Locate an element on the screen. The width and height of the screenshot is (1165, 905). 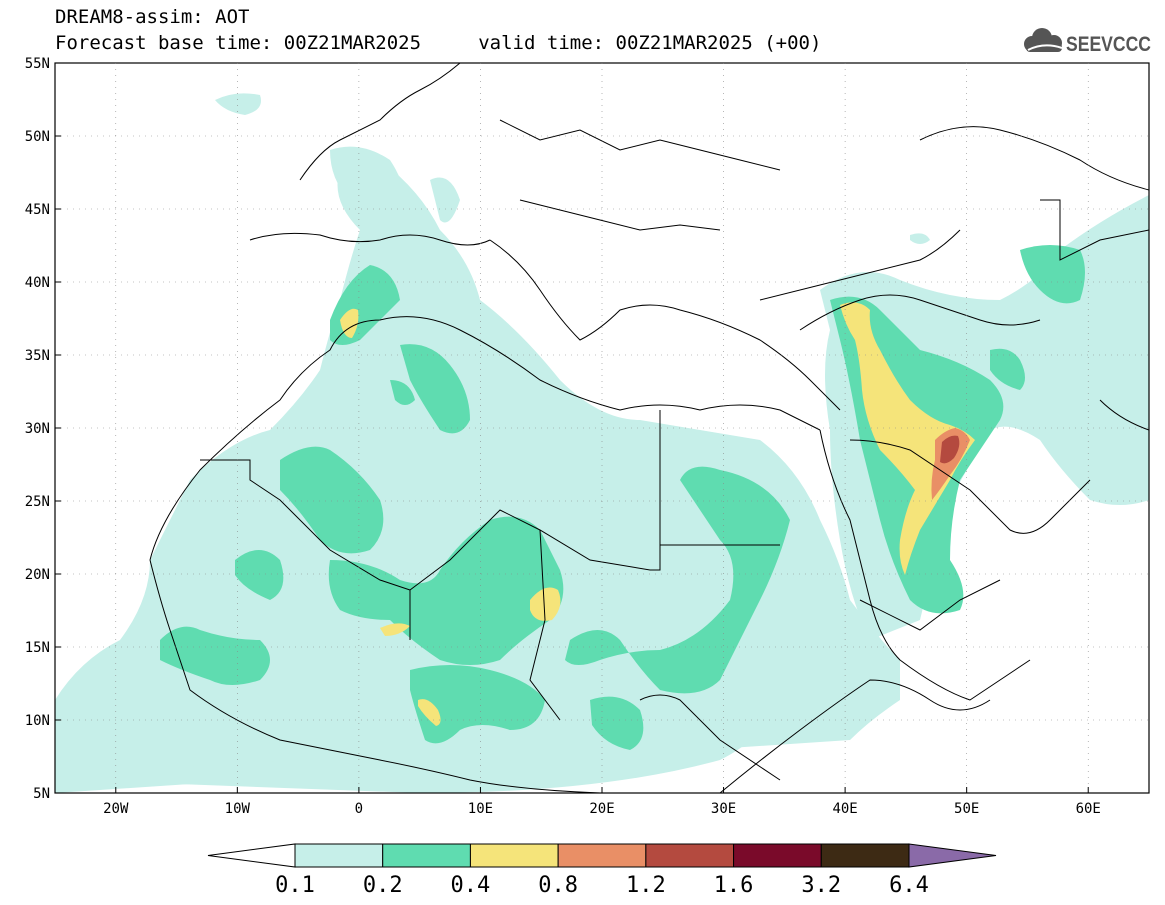
seevccc-logo: SEEVCCC is located at coordinates (1087, 42).